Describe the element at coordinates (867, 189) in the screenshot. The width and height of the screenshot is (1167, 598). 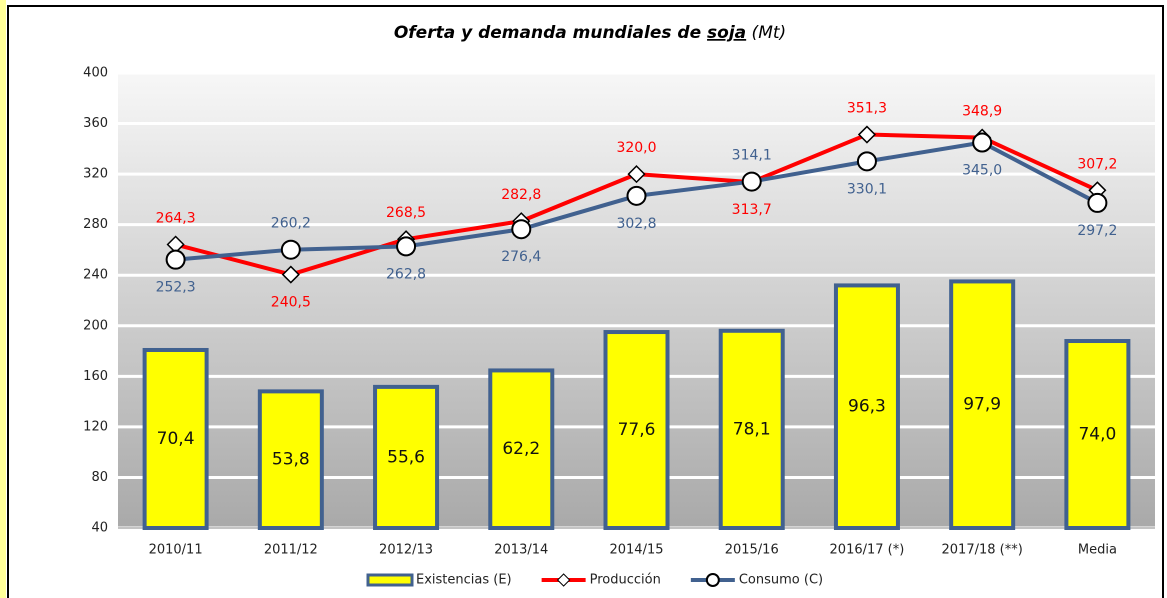
I see `value-label: 330,1` at that location.